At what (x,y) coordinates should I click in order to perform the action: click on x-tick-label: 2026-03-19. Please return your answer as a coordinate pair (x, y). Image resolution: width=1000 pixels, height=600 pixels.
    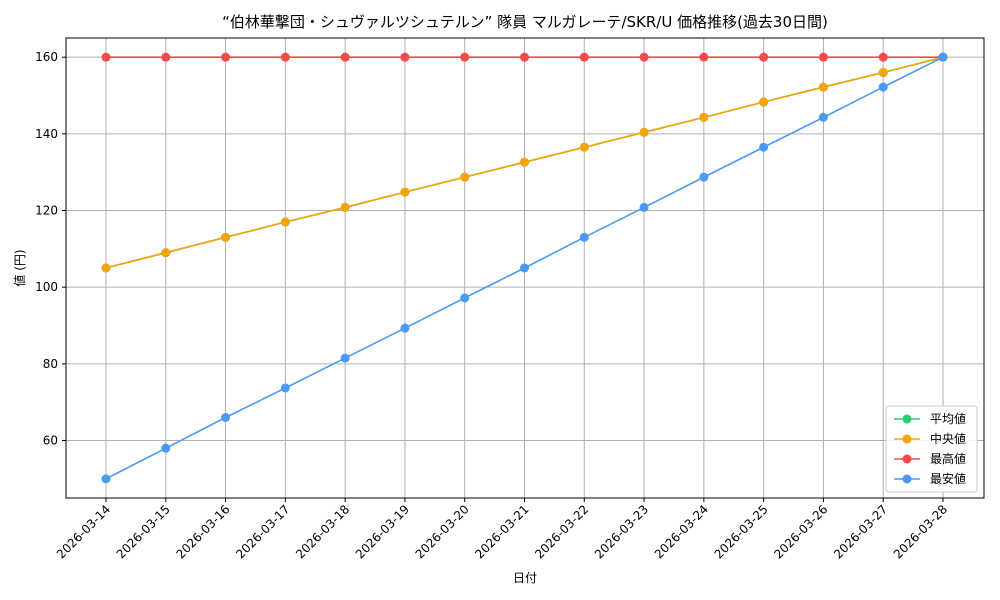
    Looking at the image, I should click on (382, 531).